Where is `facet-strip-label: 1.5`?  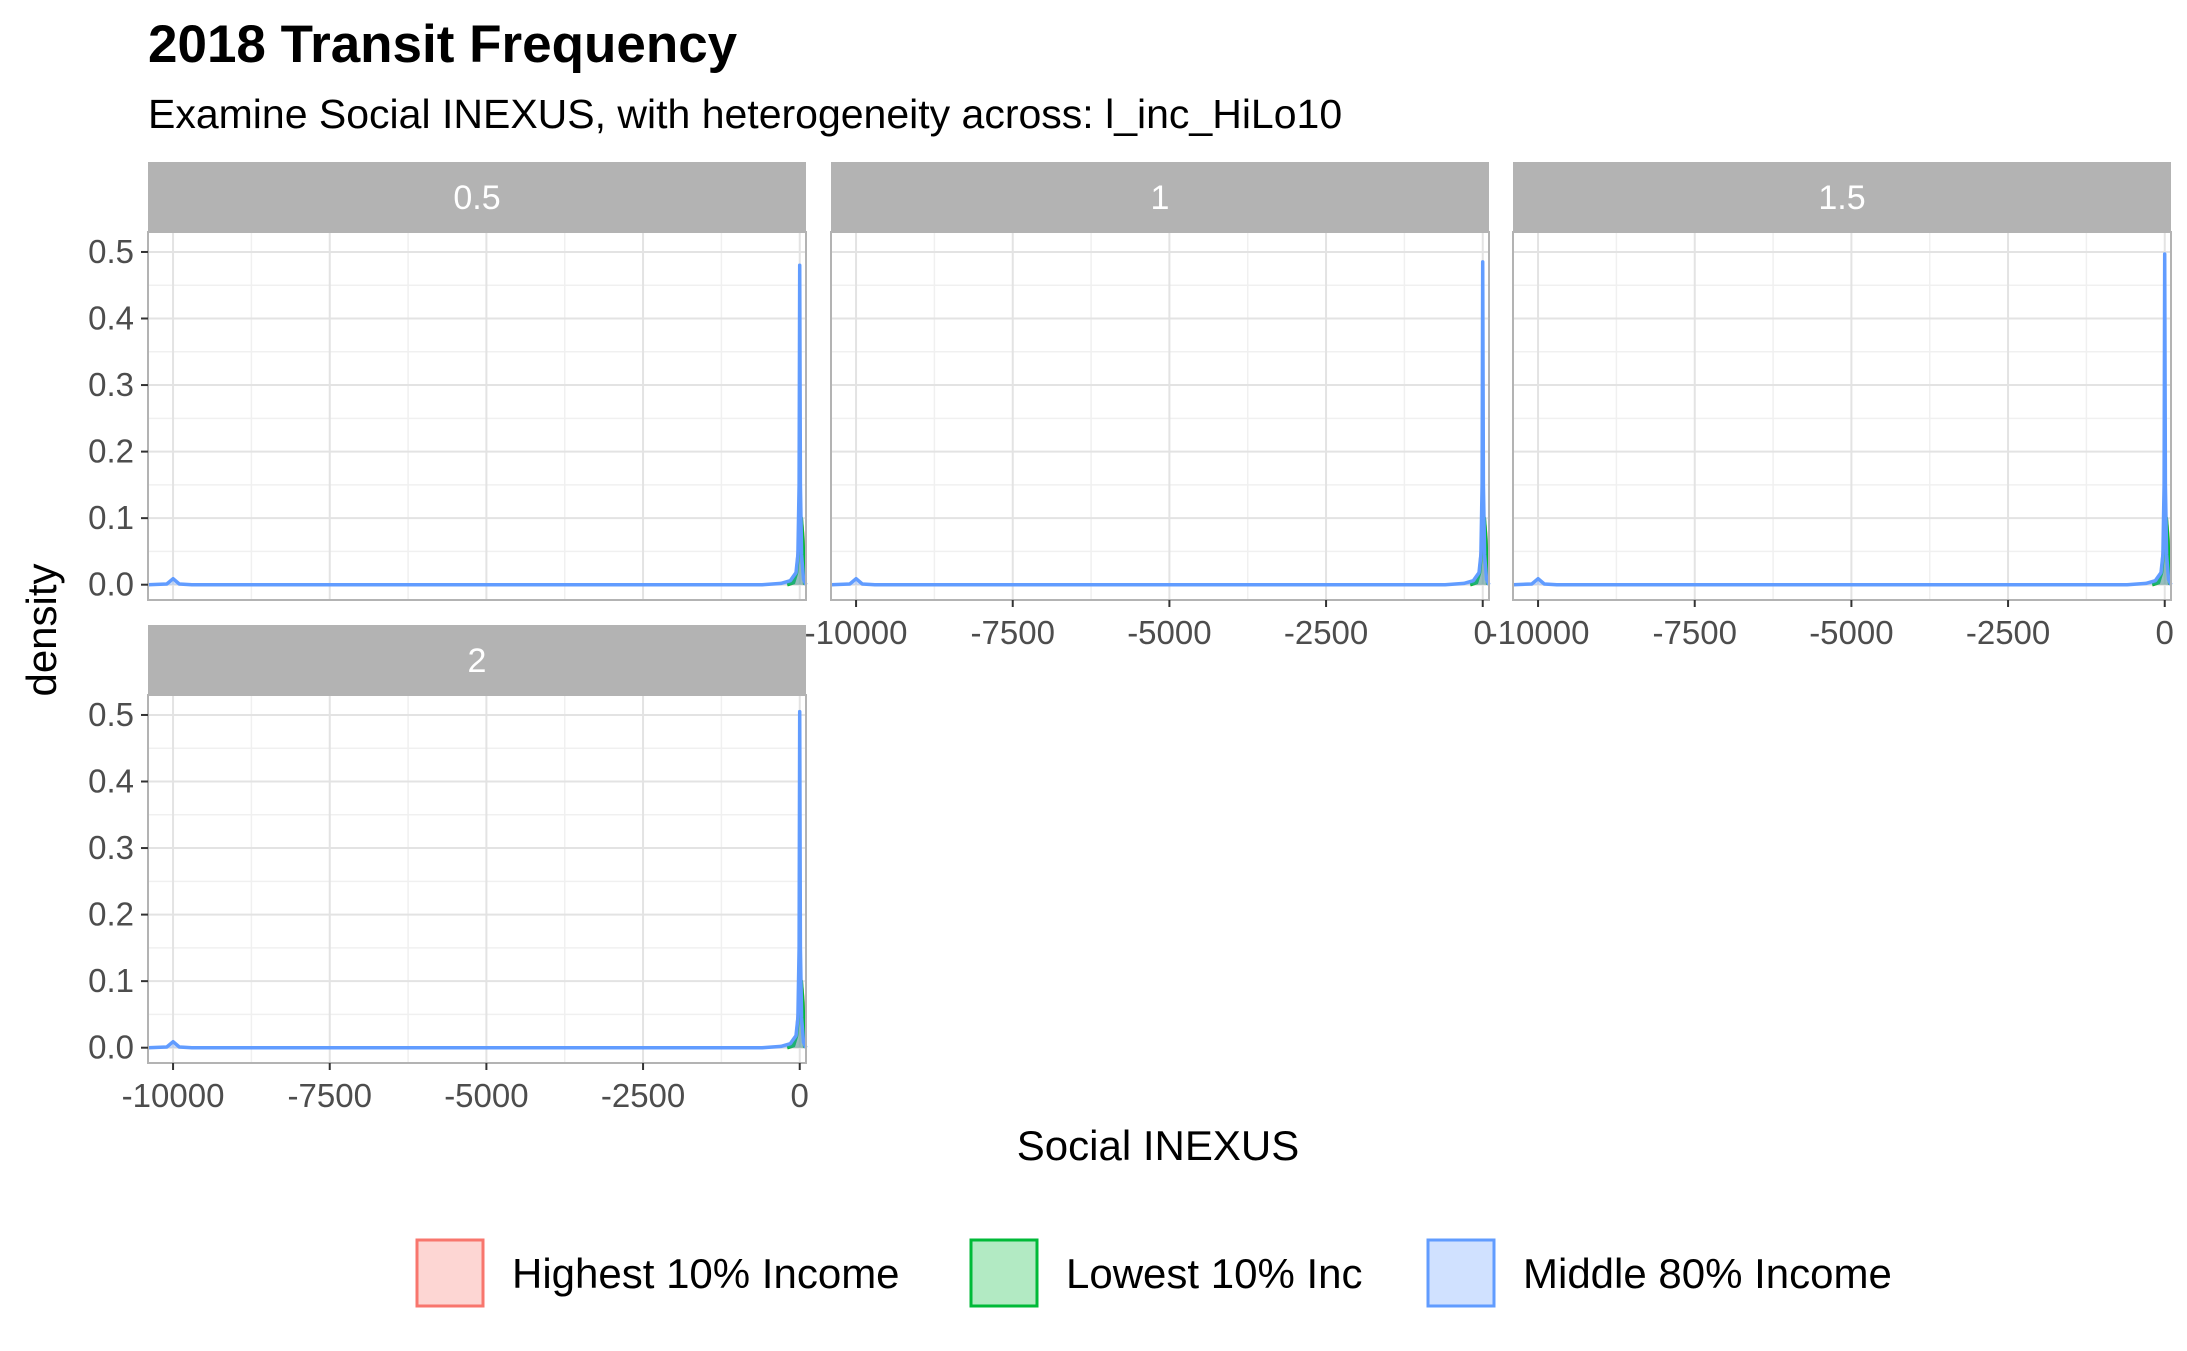 facet-strip-label: 1.5 is located at coordinates (1841, 198).